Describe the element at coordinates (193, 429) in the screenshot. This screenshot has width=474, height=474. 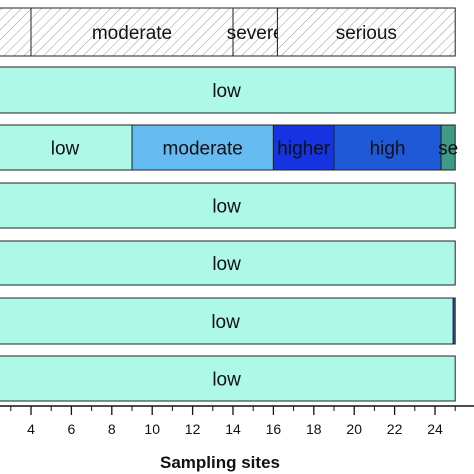
I see `x-tick-label: 12` at that location.